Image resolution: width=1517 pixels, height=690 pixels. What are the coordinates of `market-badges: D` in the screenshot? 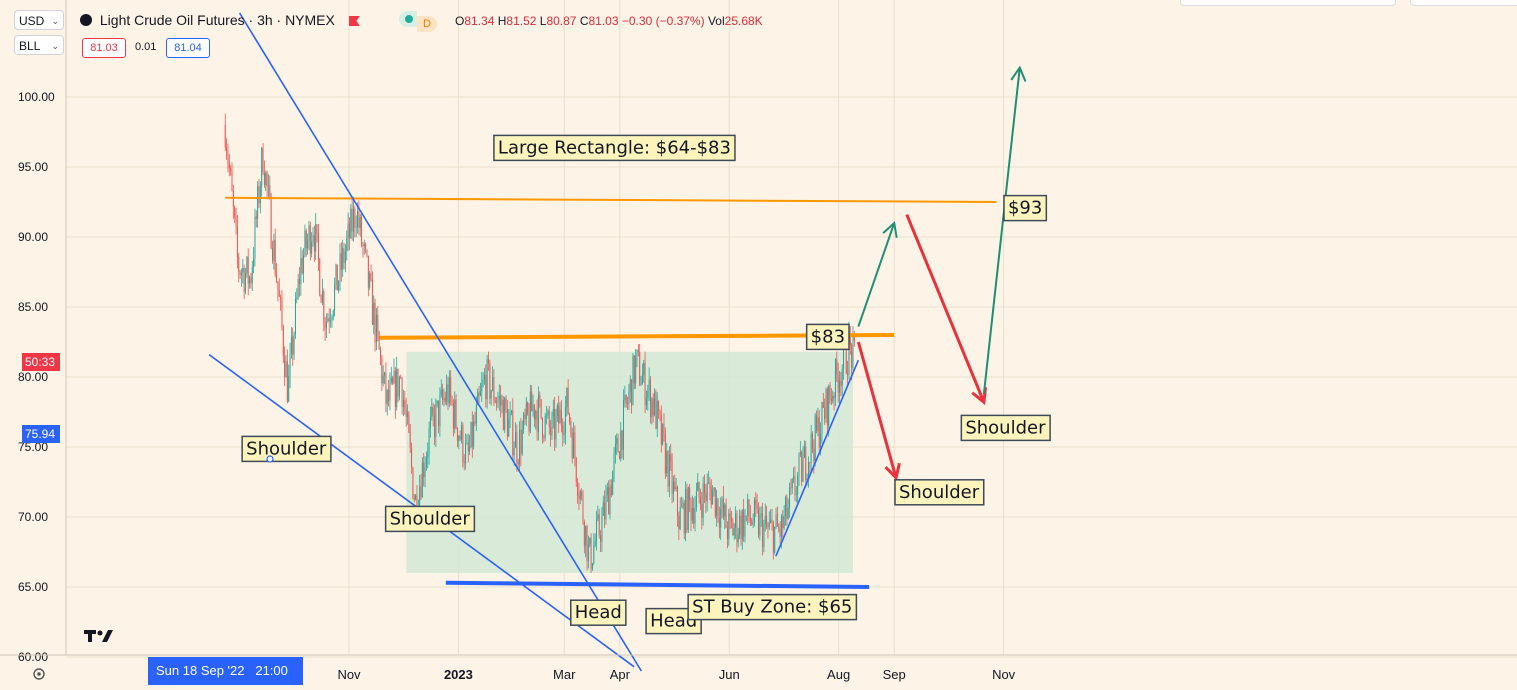 It's located at (418, 21).